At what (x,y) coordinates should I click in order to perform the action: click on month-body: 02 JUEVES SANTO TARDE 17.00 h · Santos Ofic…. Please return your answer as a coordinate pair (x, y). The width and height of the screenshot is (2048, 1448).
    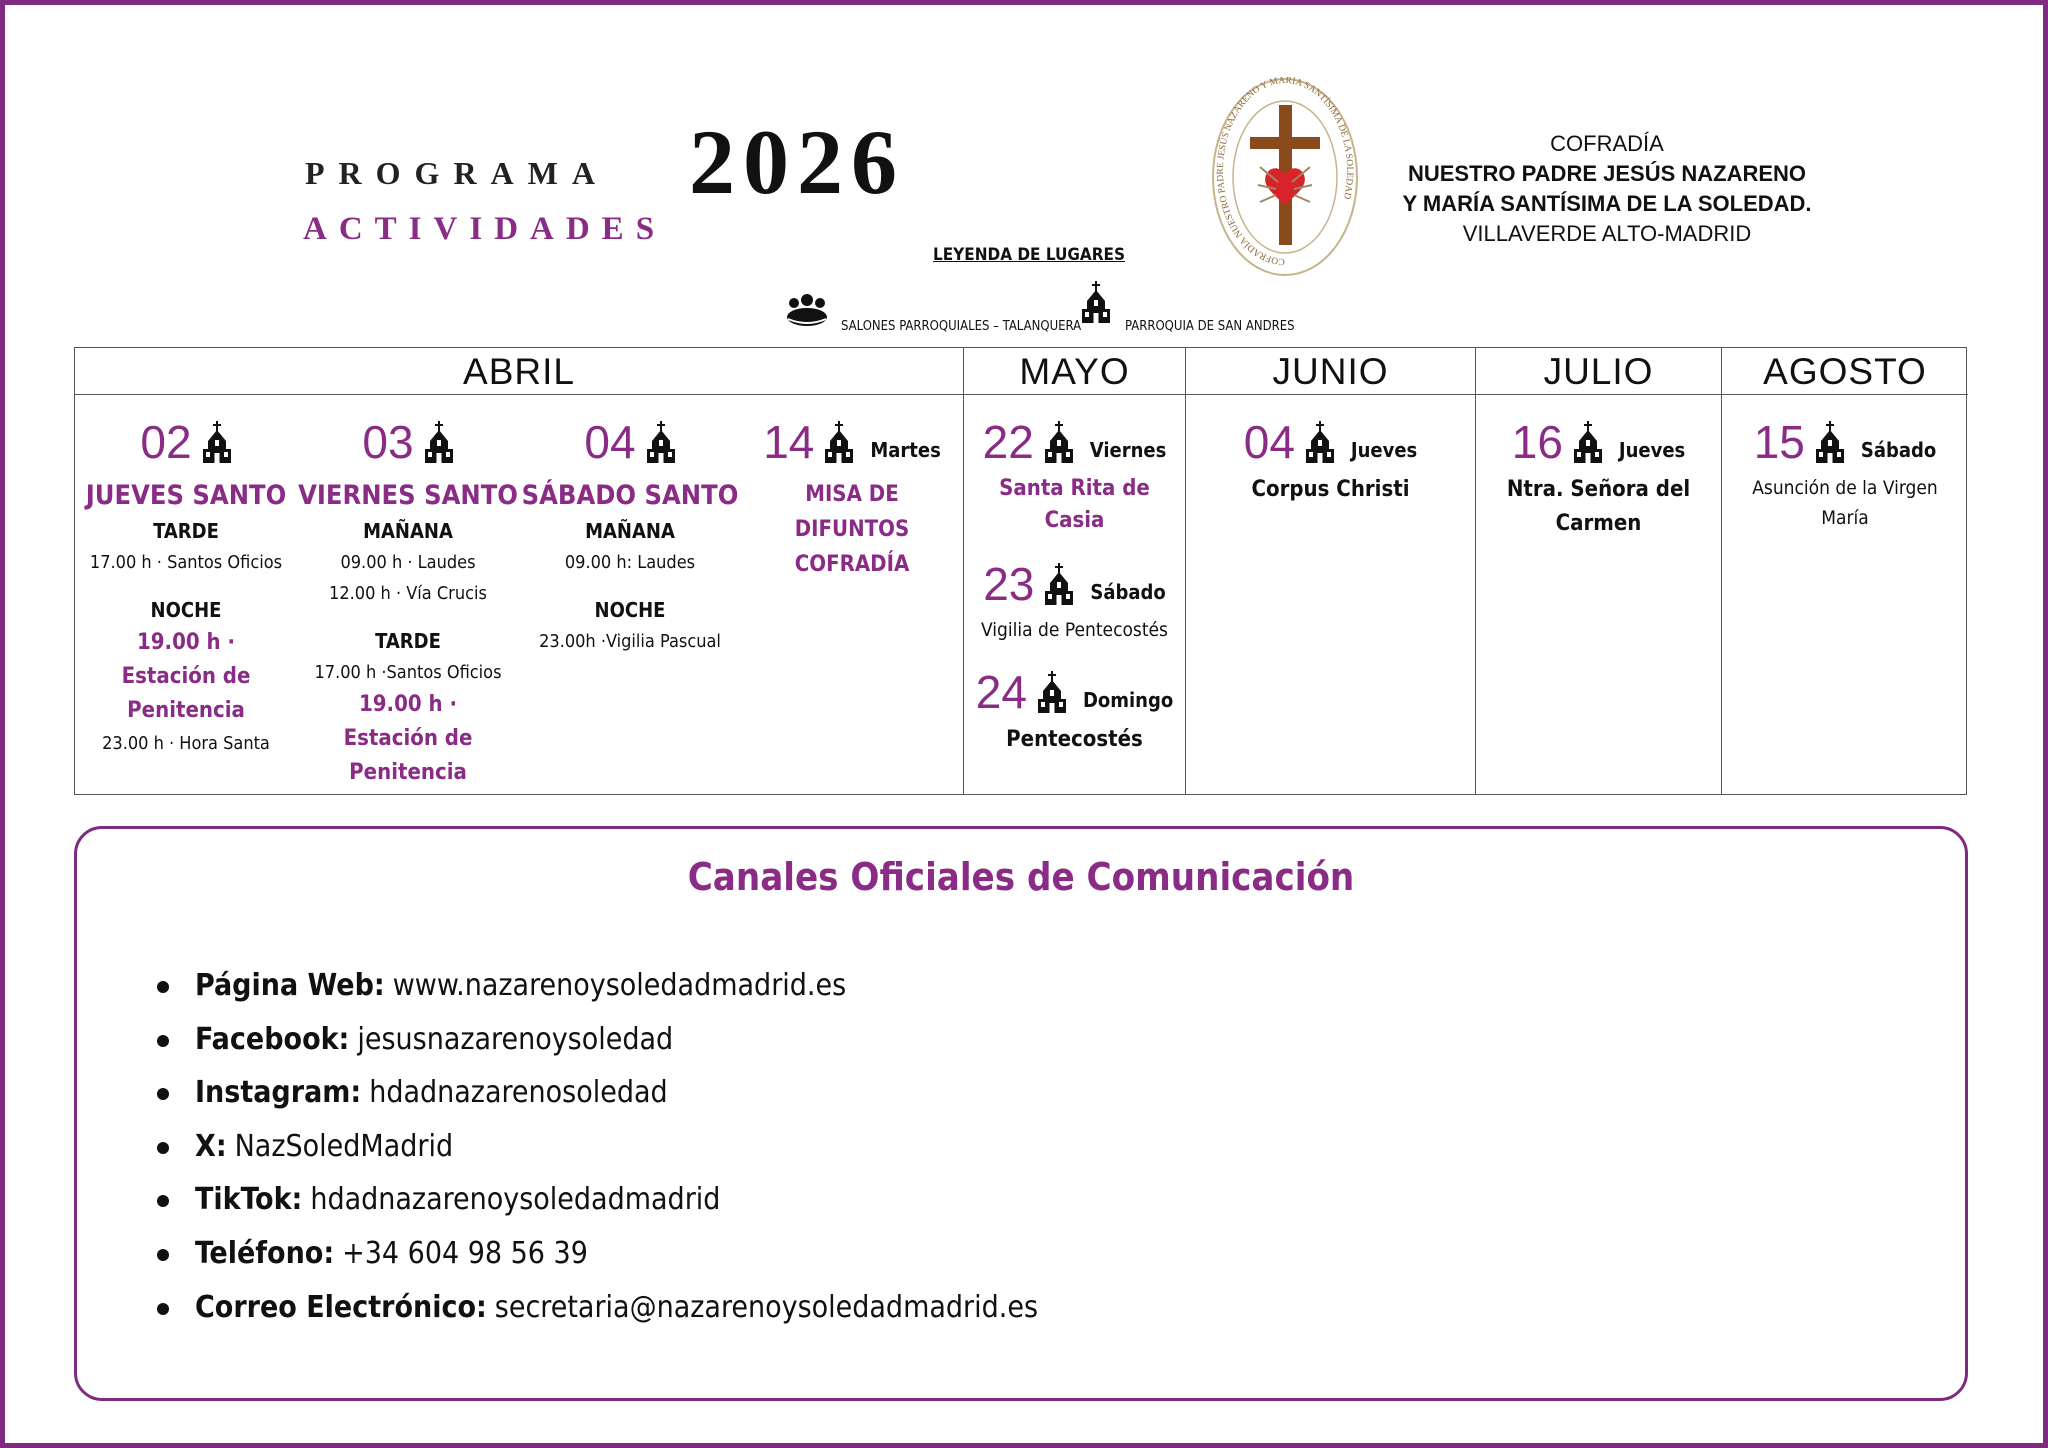
    Looking at the image, I should click on (519, 594).